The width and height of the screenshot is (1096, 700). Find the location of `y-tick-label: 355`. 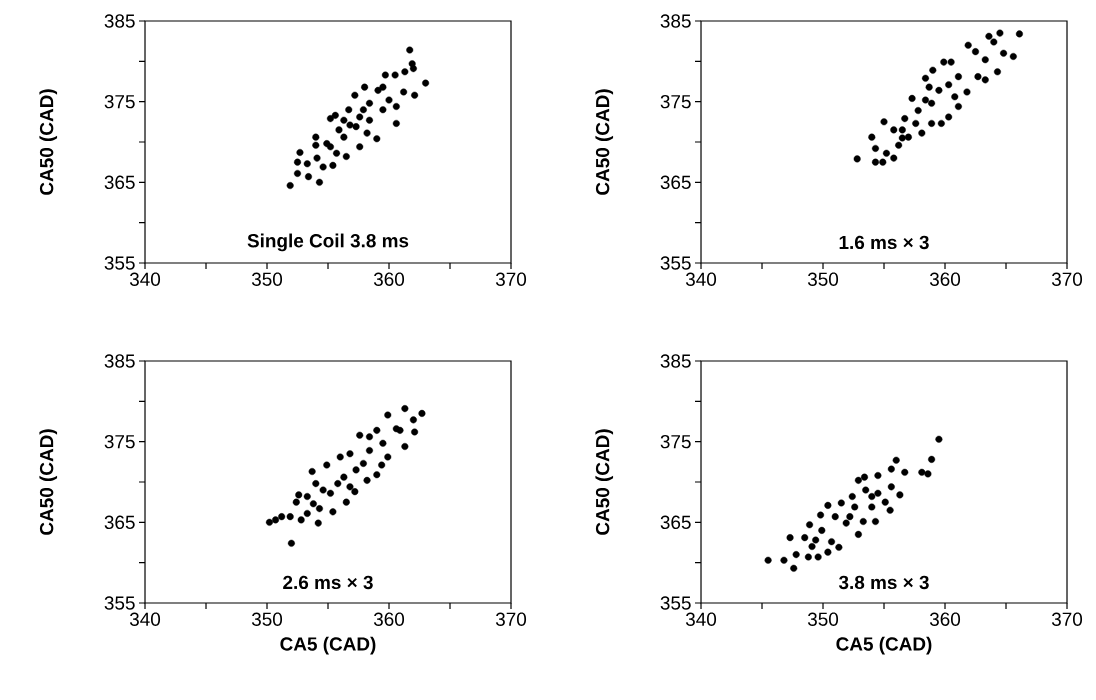

y-tick-label: 355 is located at coordinates (675, 603).